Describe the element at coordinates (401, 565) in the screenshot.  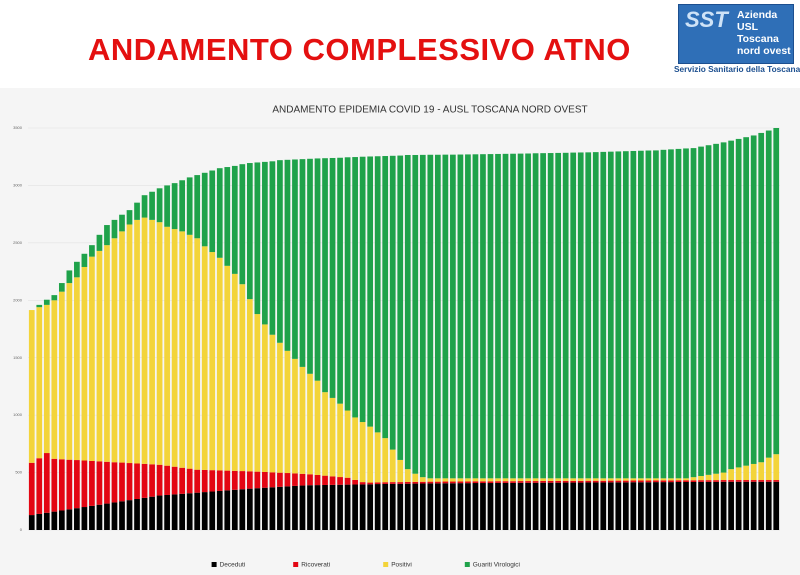
I see `legend-label: Positivi` at that location.